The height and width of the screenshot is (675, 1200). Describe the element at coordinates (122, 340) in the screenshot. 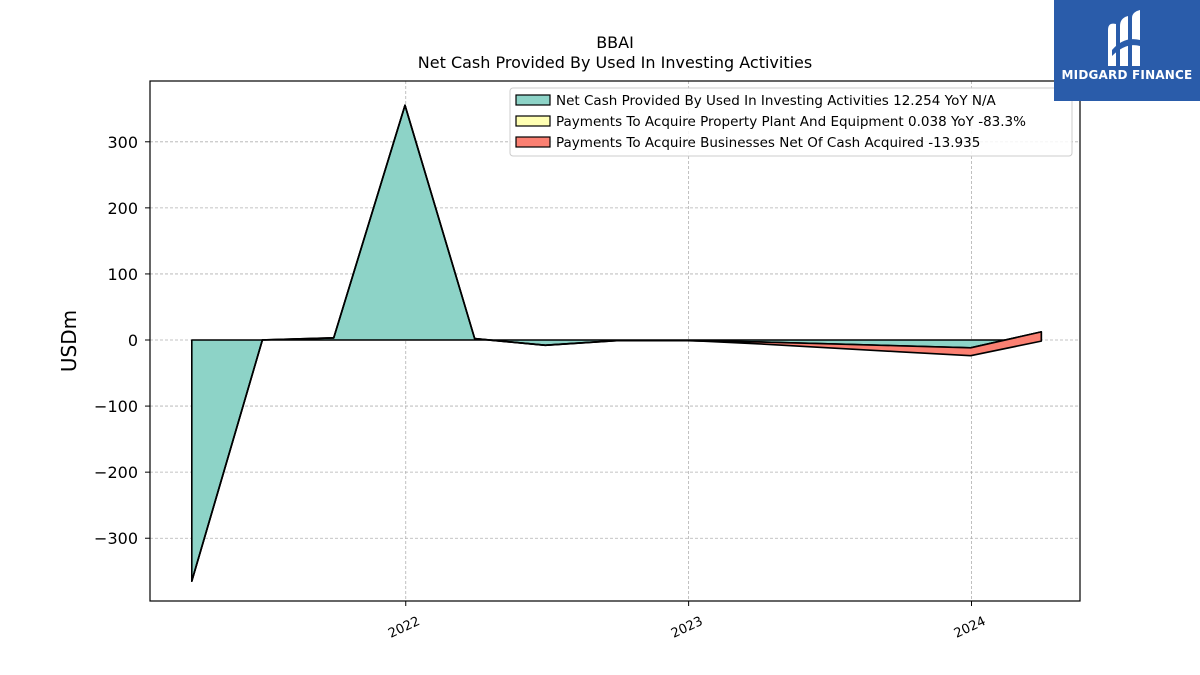

I see `y-axis: −300 −200 −100 0 100 200 300` at that location.